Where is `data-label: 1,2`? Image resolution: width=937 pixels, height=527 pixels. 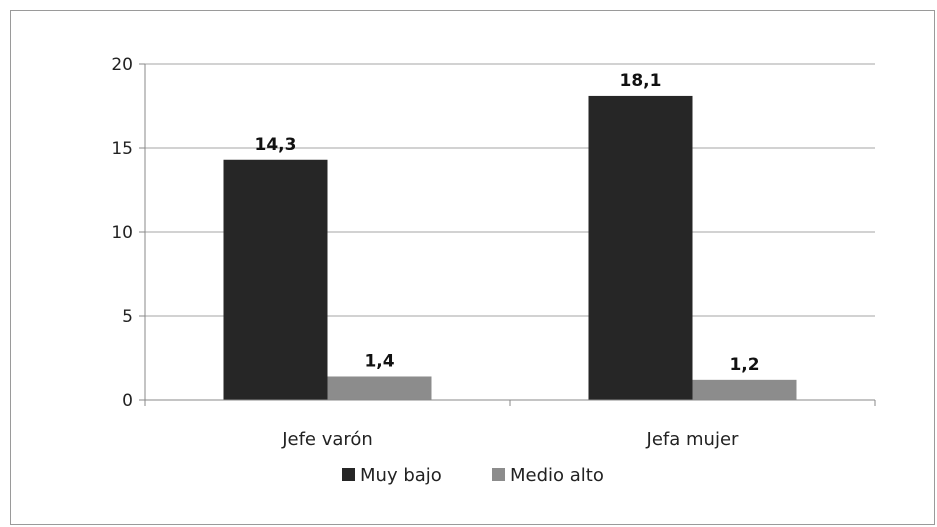 data-label: 1,2 is located at coordinates (744, 365).